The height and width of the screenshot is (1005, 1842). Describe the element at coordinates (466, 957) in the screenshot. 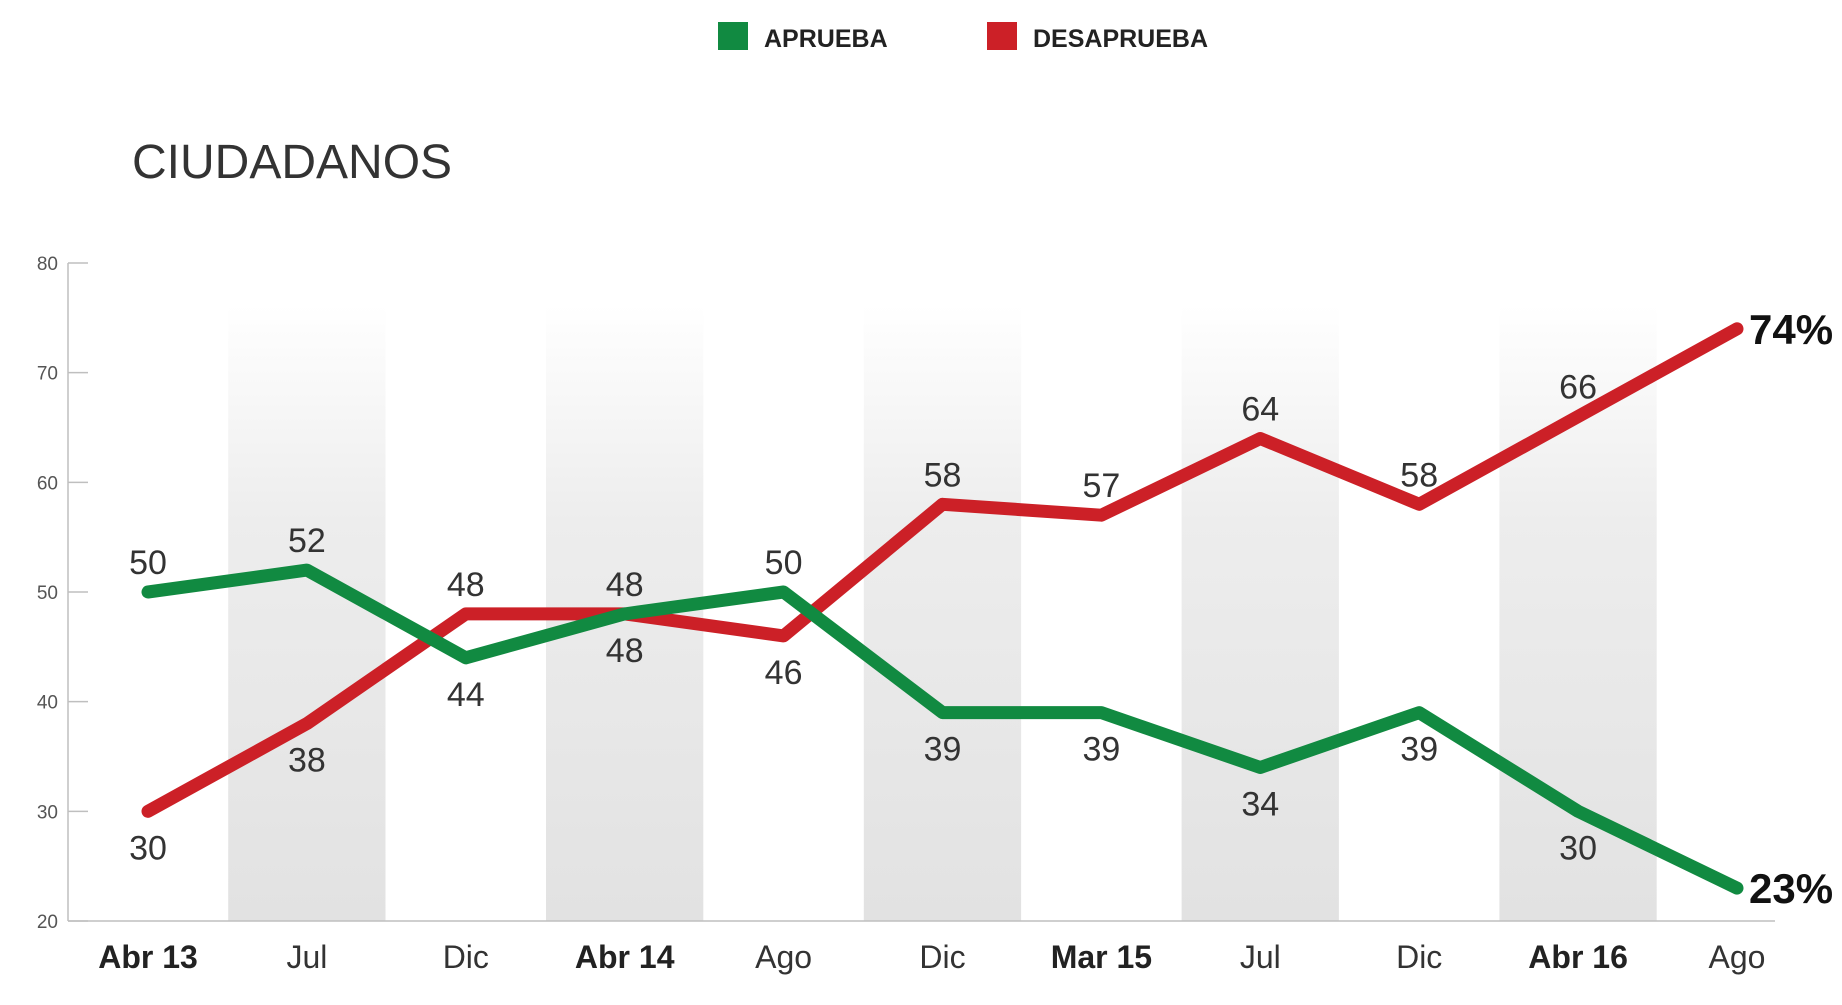

I see `x-tick-label-2: Dic` at that location.